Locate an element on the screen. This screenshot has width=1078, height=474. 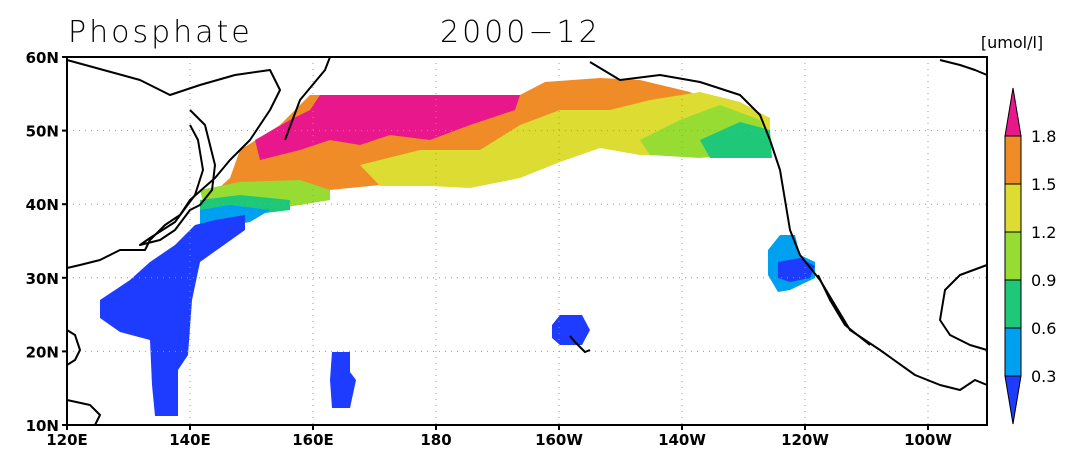
colorbar-label: 1.5 is located at coordinates (1043, 184).